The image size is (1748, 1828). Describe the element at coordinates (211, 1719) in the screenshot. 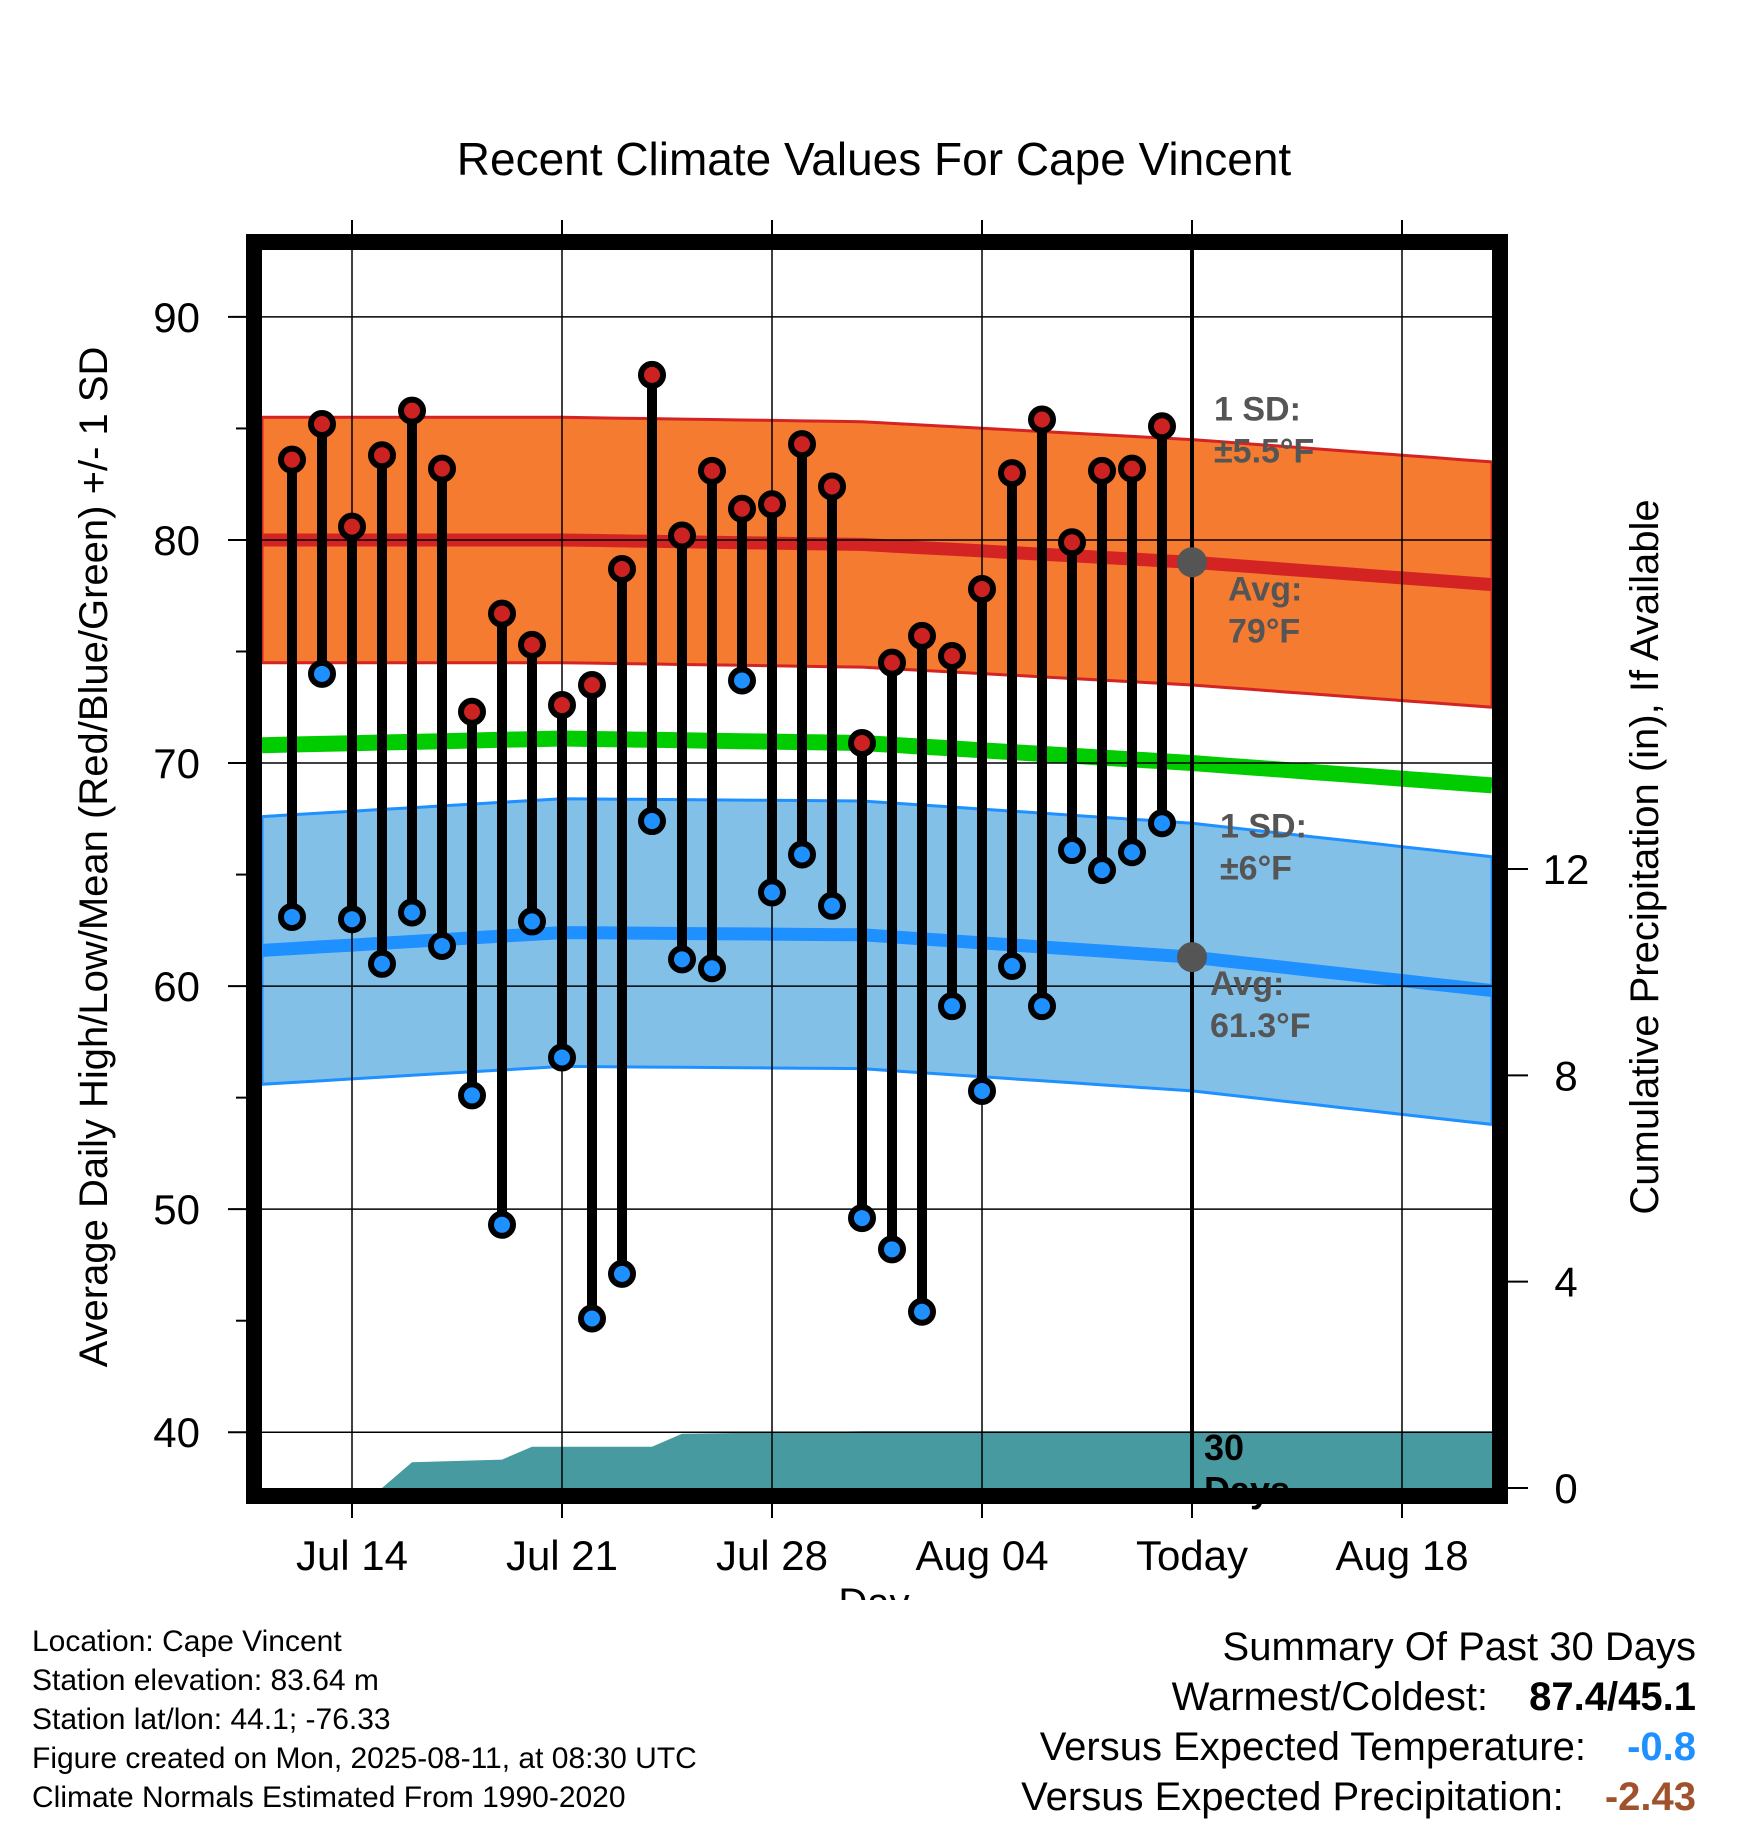

I see `latlon-text: Station lat/lon: 44.1; -76.33` at that location.